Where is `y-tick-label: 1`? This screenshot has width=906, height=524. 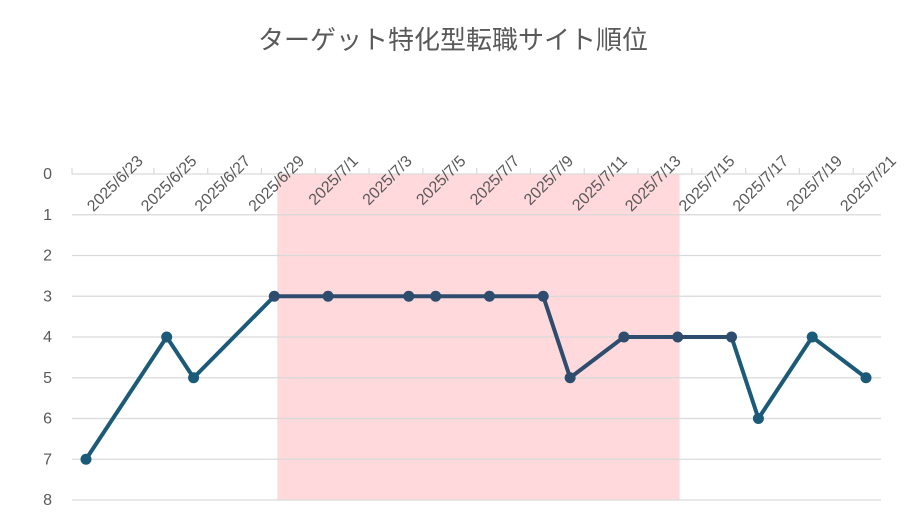 y-tick-label: 1 is located at coordinates (47, 215).